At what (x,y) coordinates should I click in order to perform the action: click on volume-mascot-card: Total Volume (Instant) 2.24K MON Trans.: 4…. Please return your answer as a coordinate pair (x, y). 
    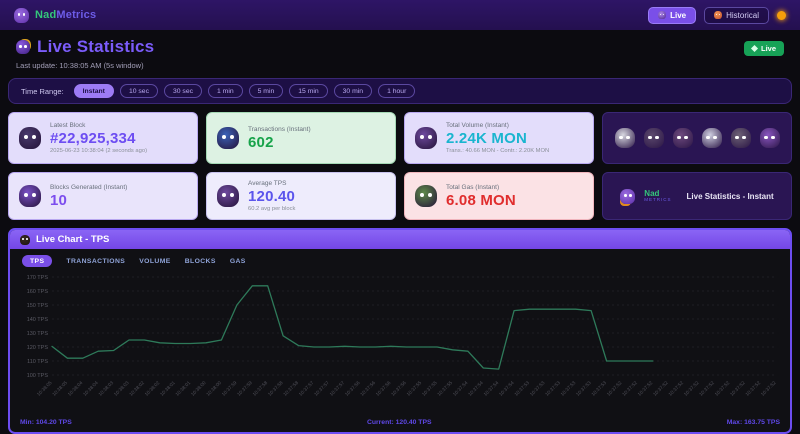
    Looking at the image, I should click on (499, 138).